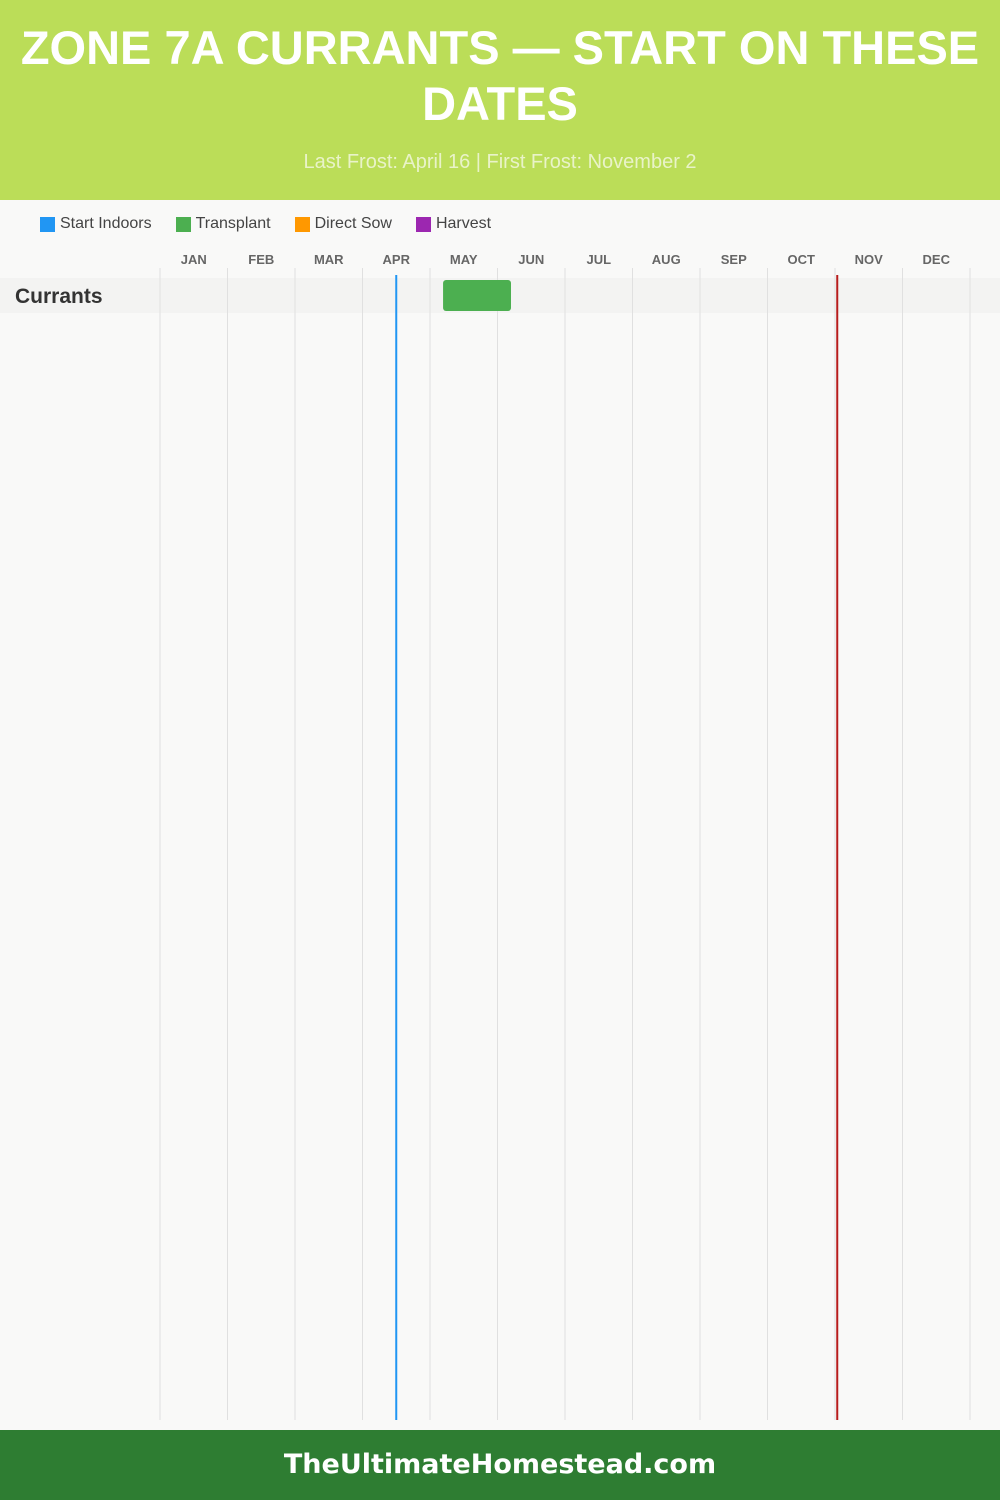  Describe the element at coordinates (261, 259) in the screenshot. I see `month-label: FEB` at that location.